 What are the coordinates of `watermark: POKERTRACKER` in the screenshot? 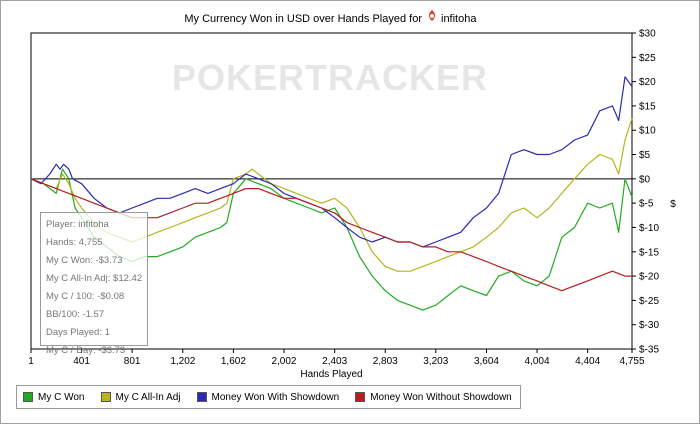 It's located at (330, 77).